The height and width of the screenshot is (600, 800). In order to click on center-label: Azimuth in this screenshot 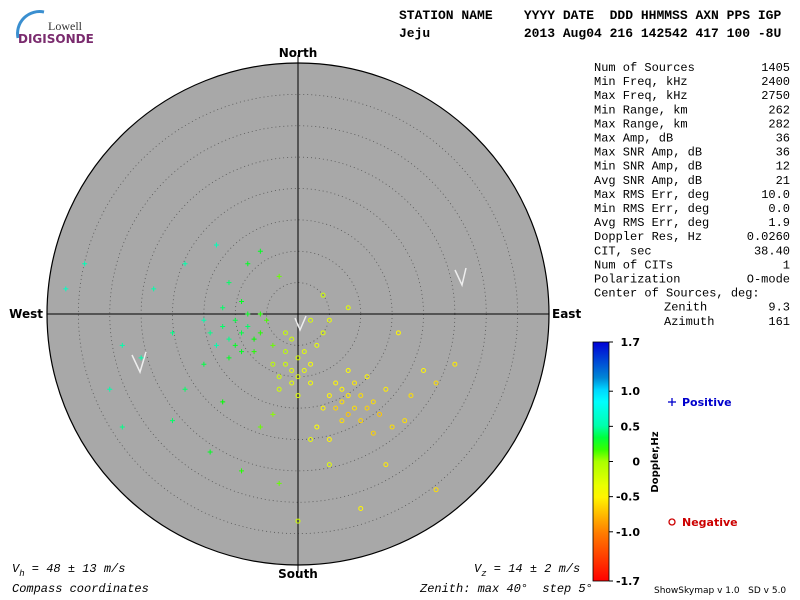, I will do `click(689, 322)`.